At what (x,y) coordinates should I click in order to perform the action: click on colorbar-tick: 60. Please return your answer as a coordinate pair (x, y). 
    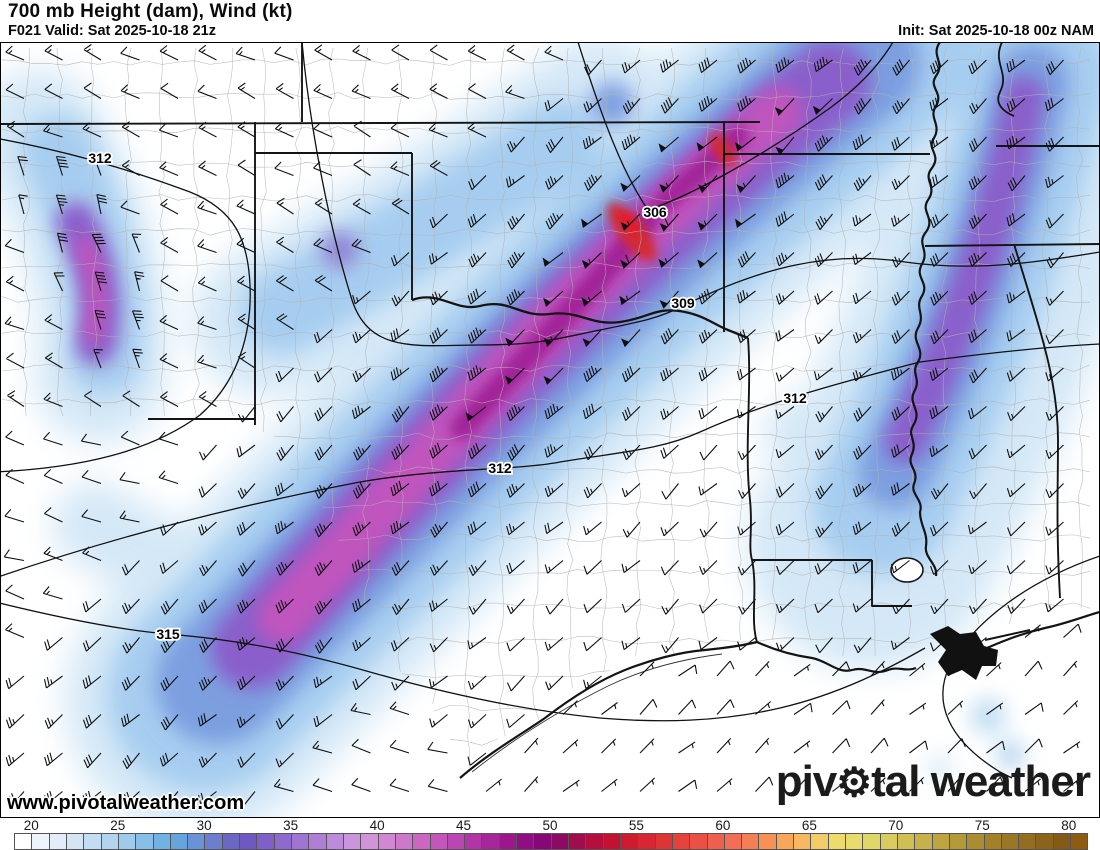
    Looking at the image, I should click on (723, 825).